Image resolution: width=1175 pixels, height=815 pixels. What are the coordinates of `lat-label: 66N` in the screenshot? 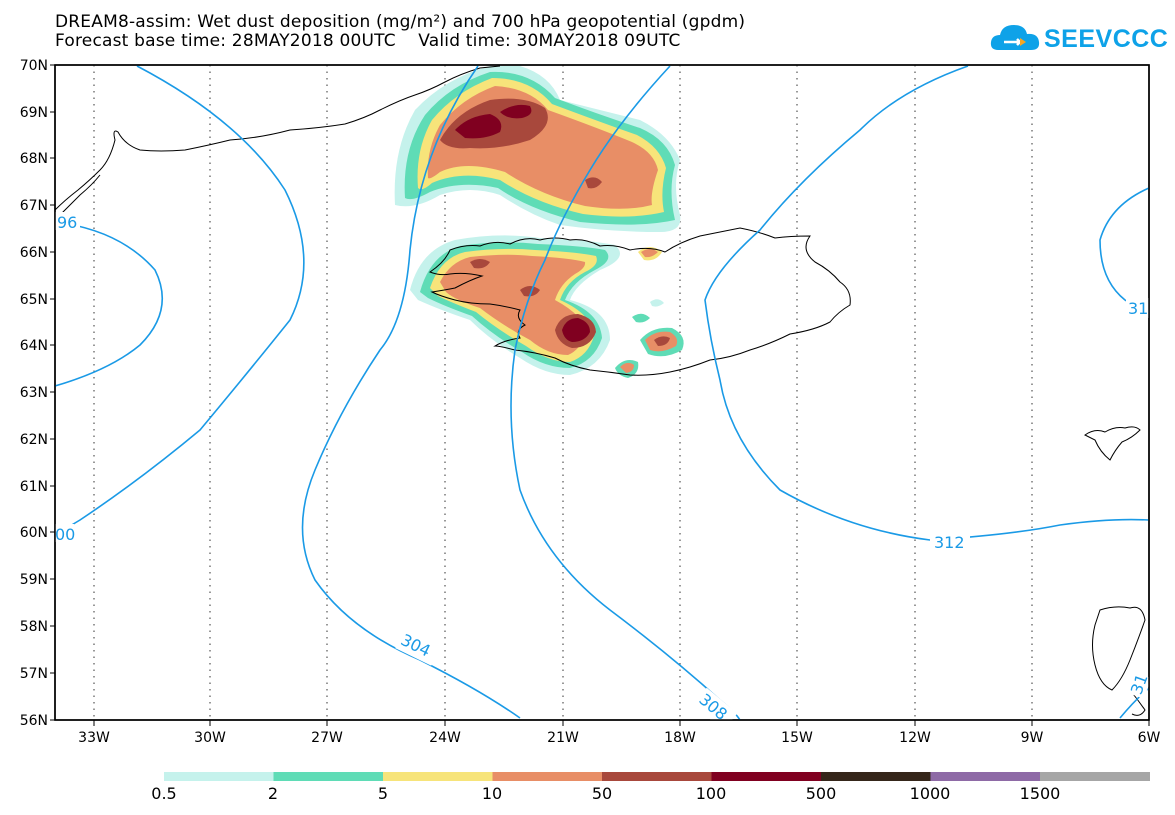 It's located at (34, 253).